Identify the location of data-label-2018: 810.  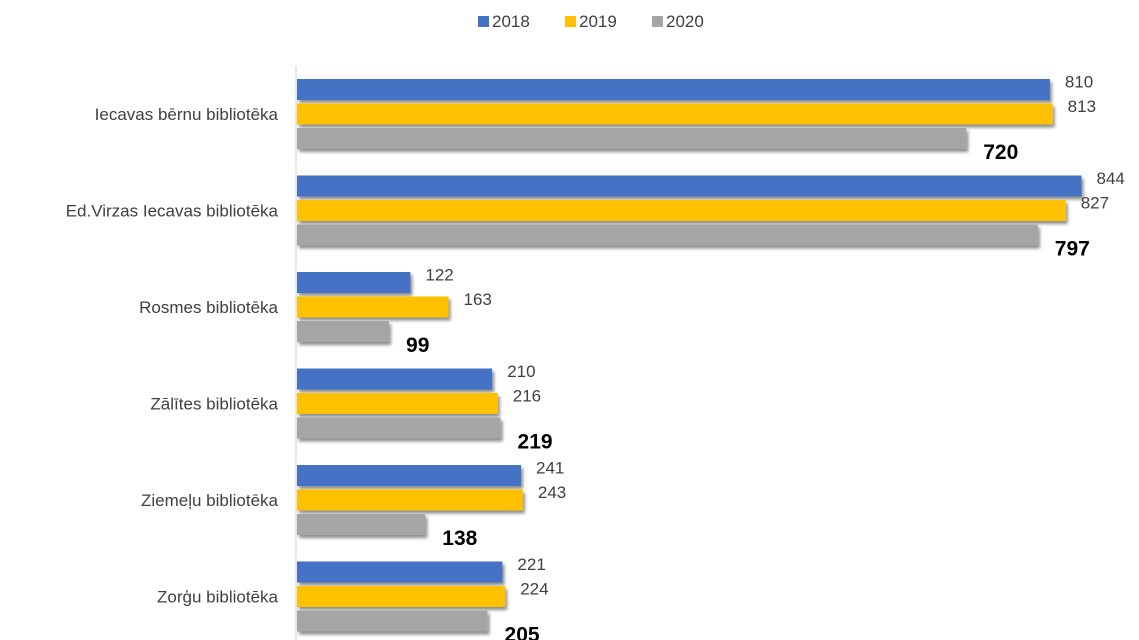
(1079, 82).